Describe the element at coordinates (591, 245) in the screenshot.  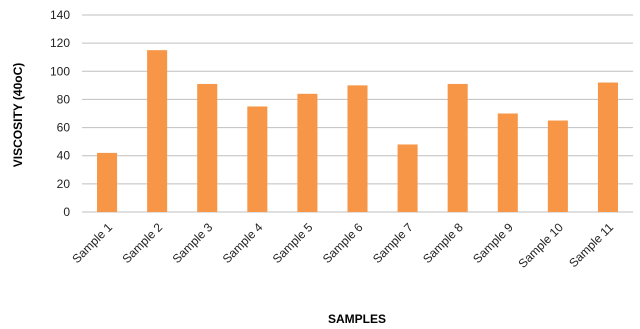
I see `x-tick-label: Sample 11` at that location.